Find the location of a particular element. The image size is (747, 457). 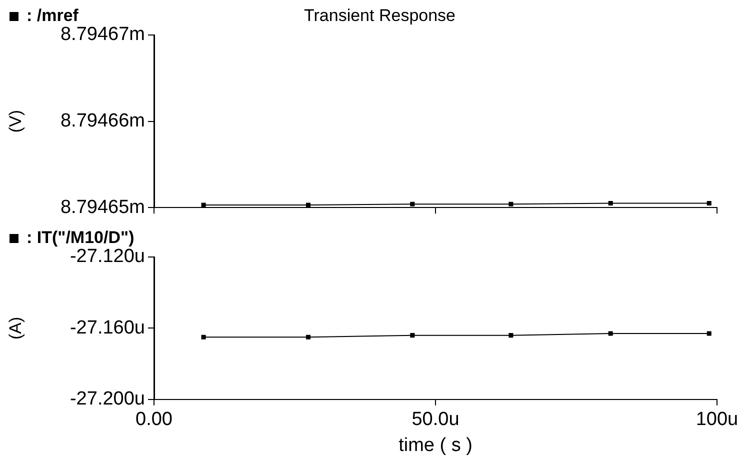

y-tick-label: -27.200u is located at coordinates (107, 399).